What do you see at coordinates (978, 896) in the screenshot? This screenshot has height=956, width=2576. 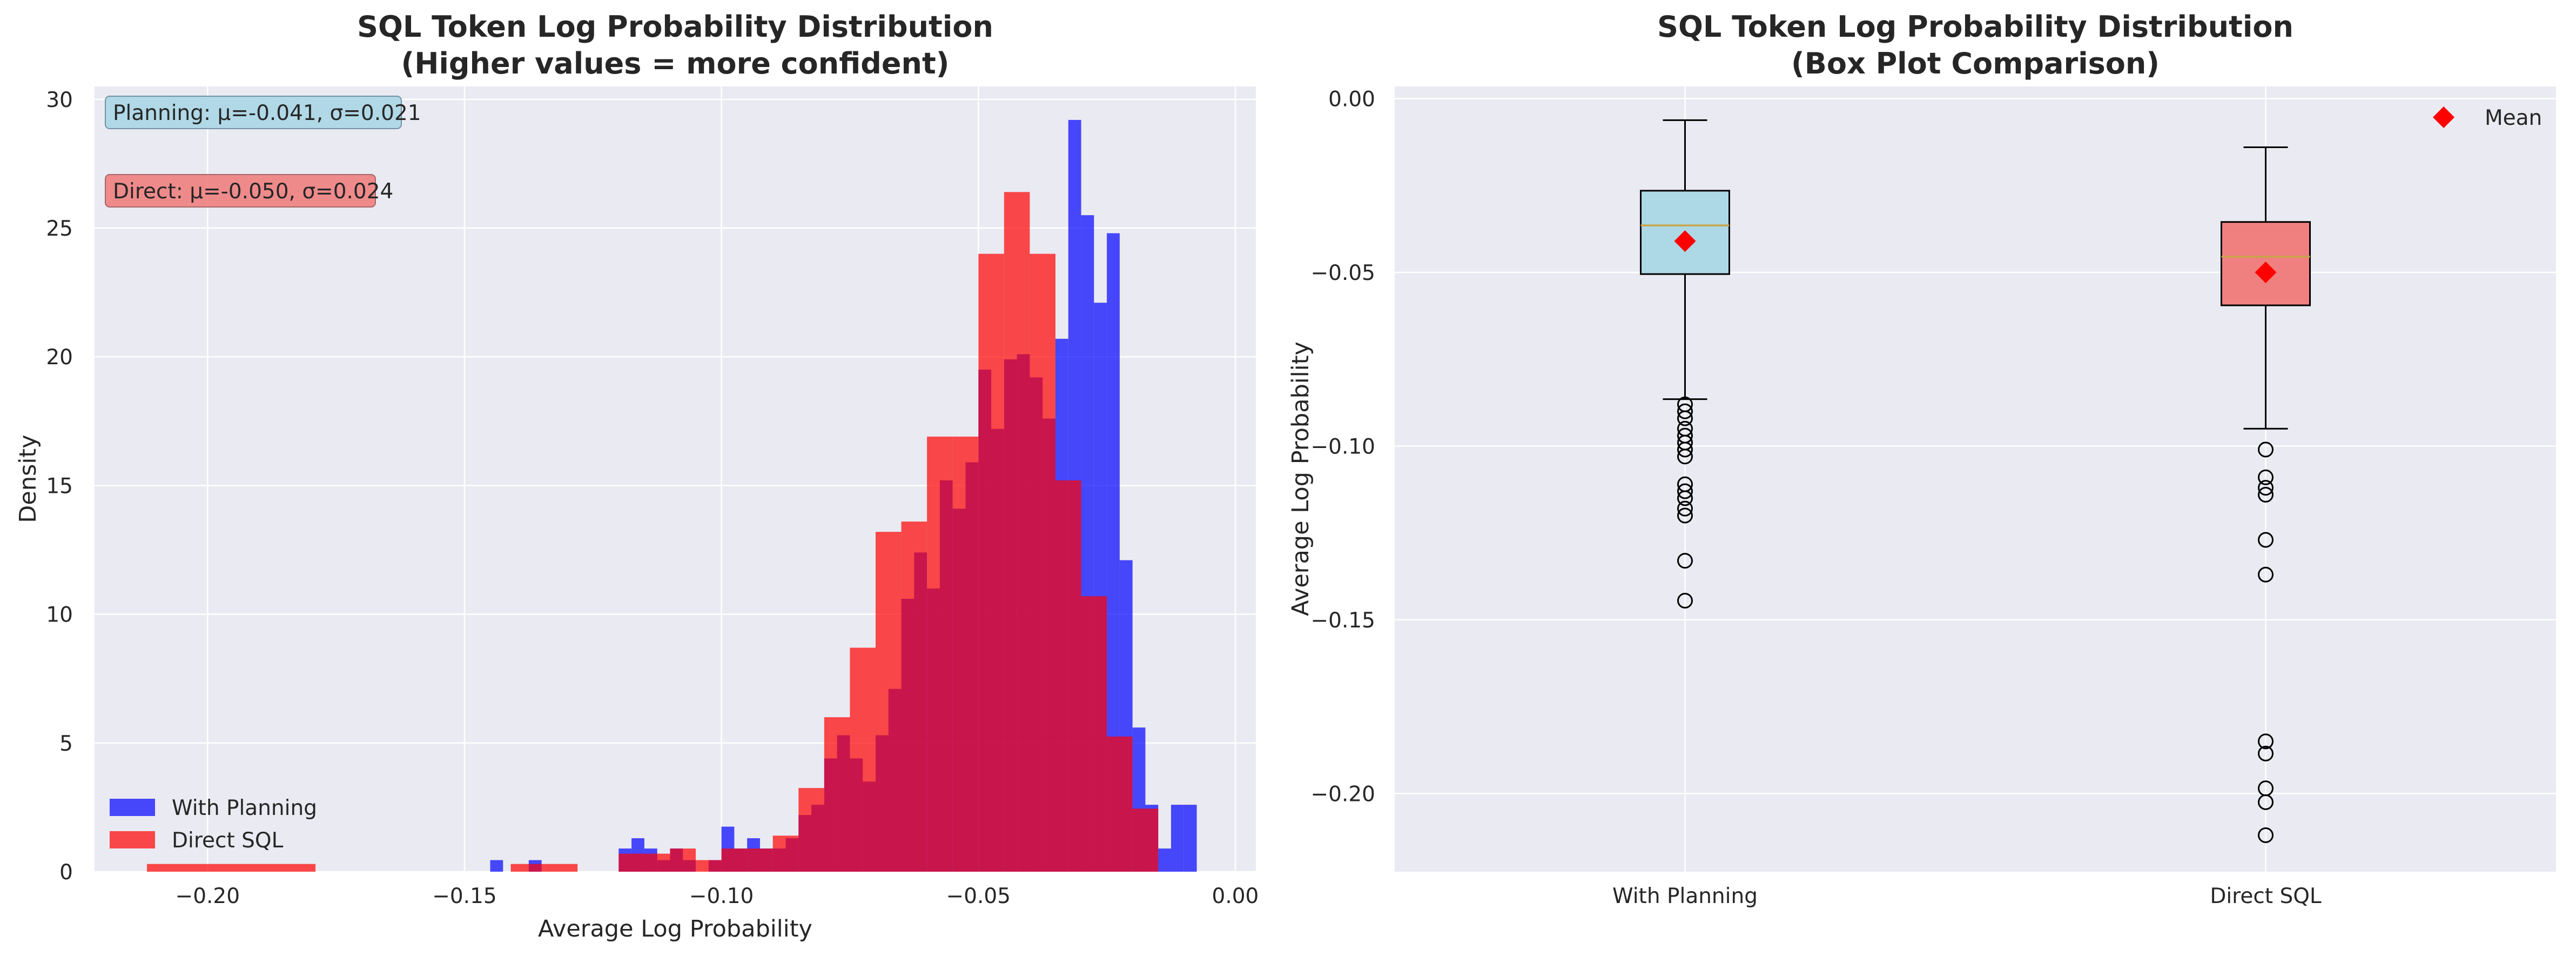 I see `histogram-x-tick-label: −0.05` at bounding box center [978, 896].